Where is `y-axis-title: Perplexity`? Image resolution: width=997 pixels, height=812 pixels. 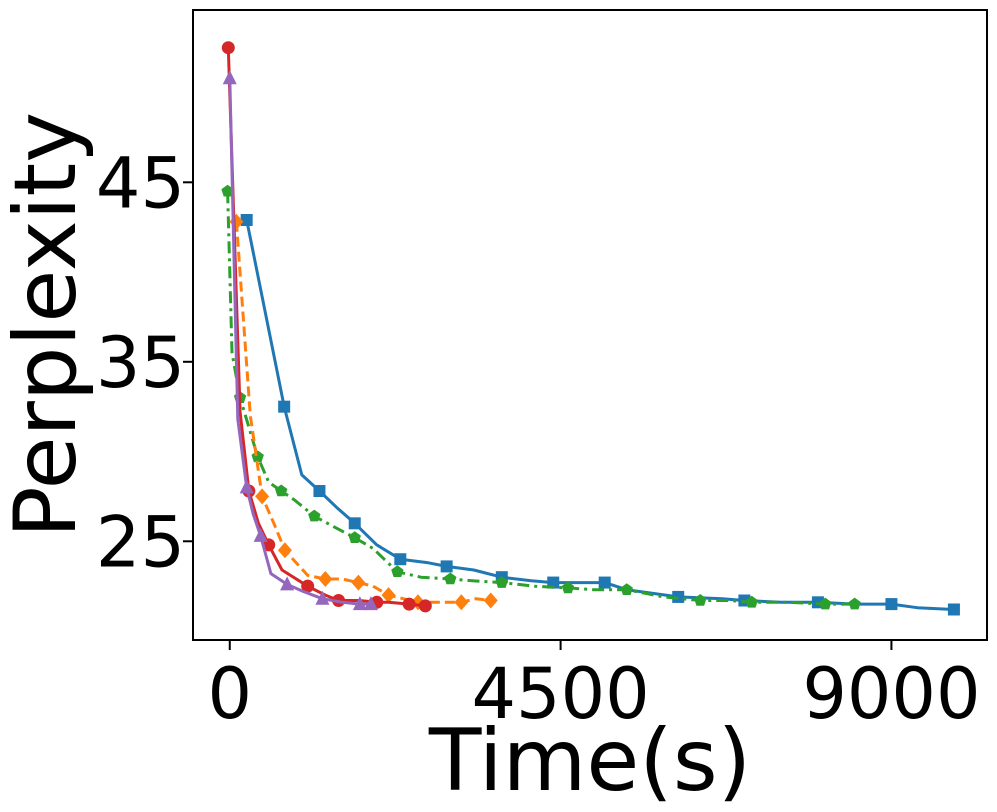
y-axis-title: Perplexity is located at coordinates (48, 325).